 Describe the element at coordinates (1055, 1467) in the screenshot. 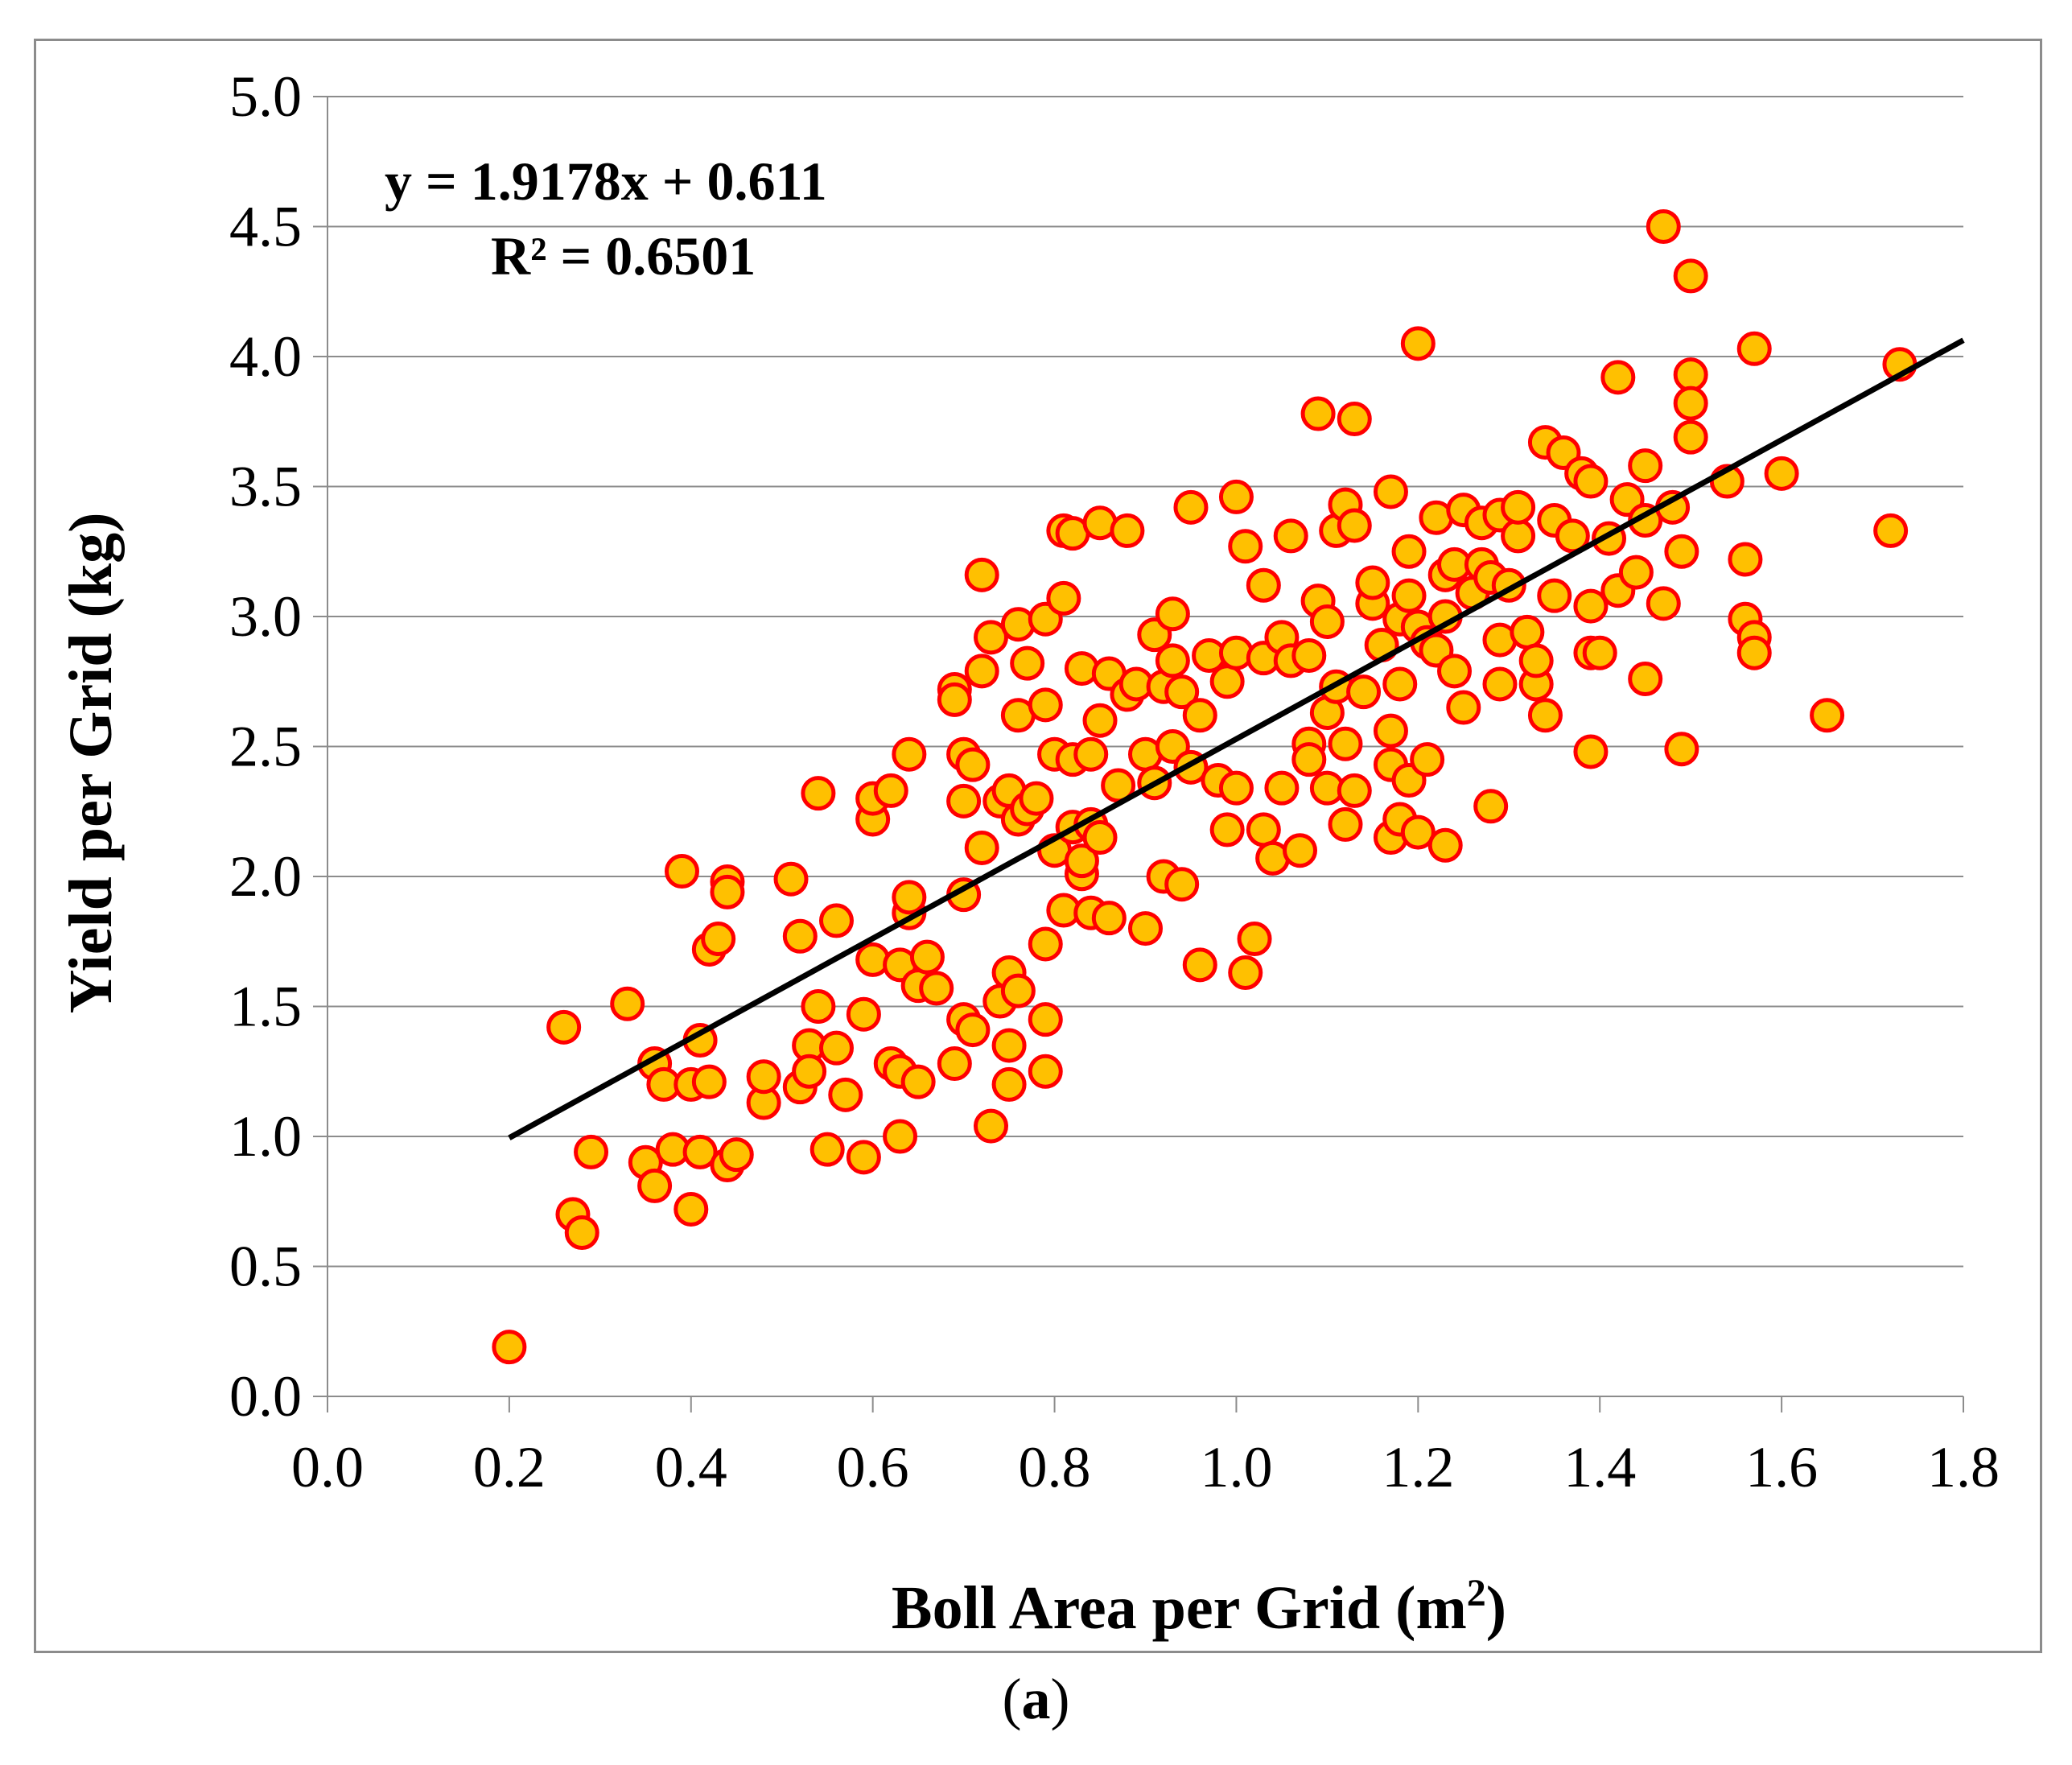

I see `x-tick-label-0.8: 0.8` at that location.